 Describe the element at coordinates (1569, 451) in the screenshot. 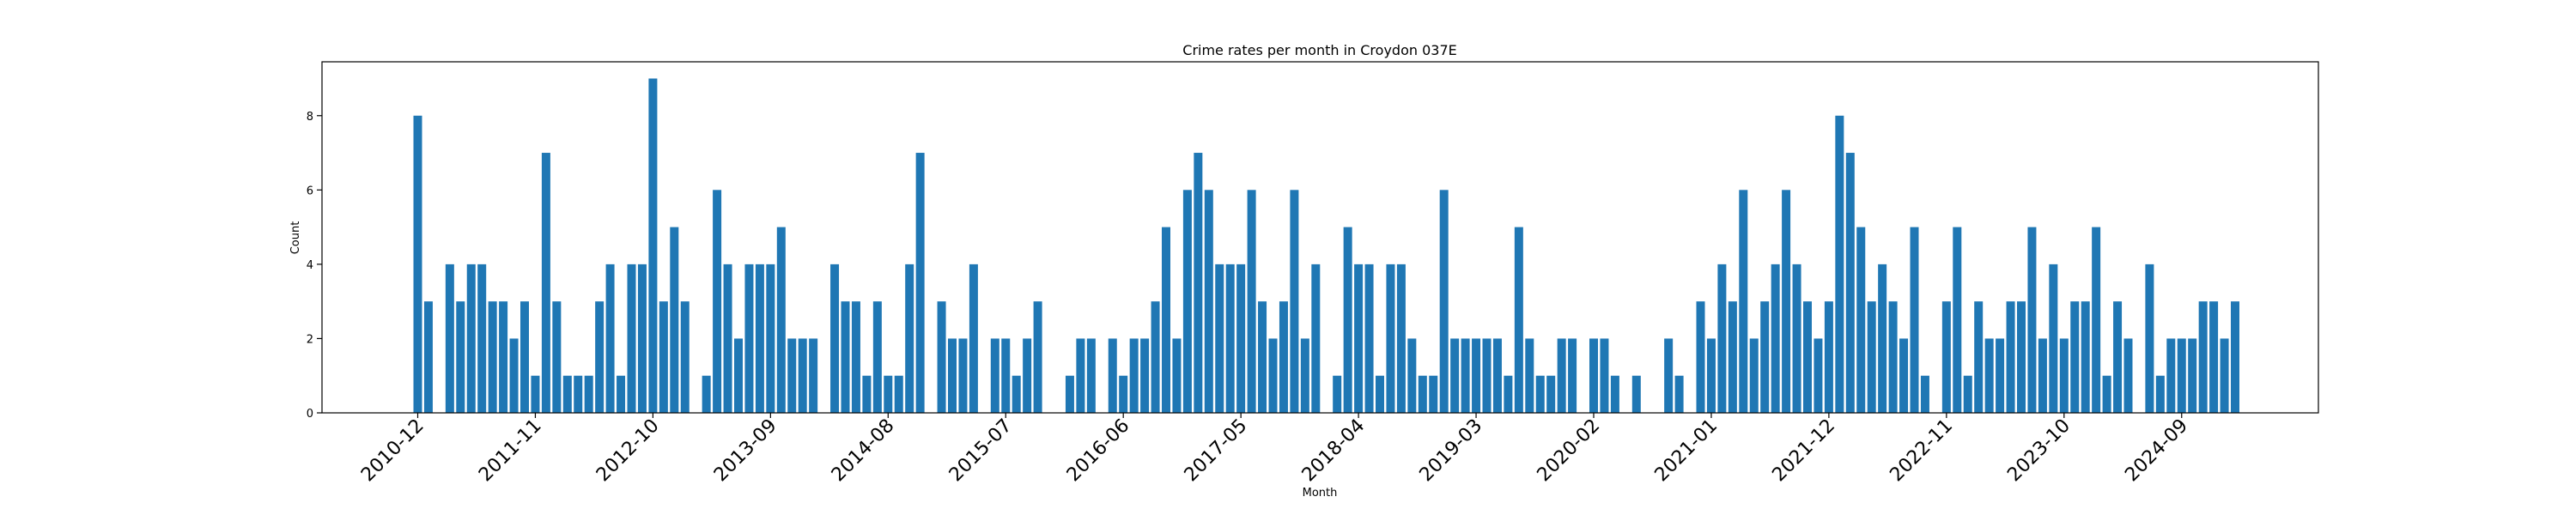

I see `x-tick-label: 2020-02` at that location.